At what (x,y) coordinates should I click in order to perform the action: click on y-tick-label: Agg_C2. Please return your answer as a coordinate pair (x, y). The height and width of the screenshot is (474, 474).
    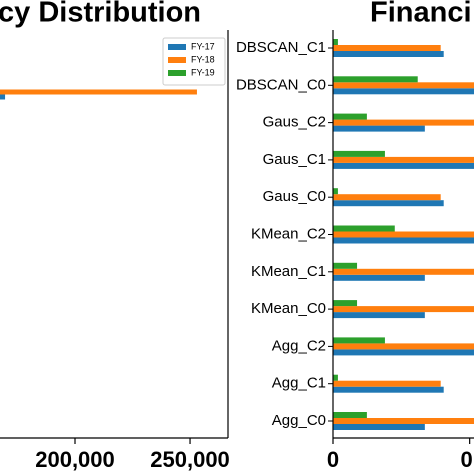
    Looking at the image, I should click on (299, 345).